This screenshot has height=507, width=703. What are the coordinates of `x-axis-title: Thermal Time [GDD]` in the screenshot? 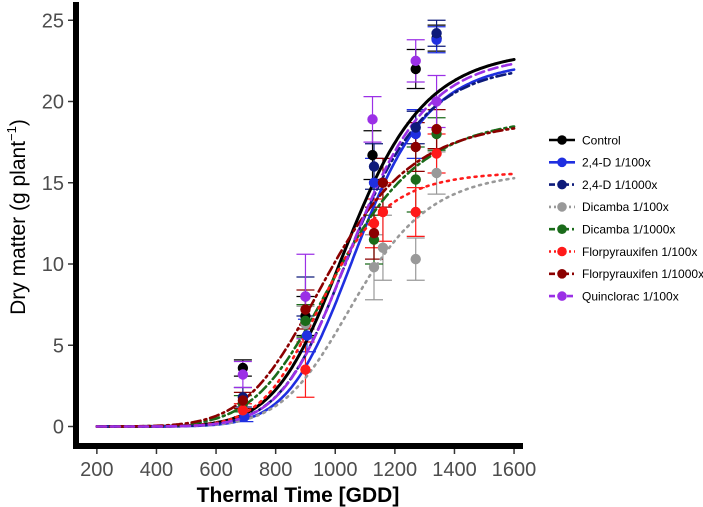 It's located at (298, 495).